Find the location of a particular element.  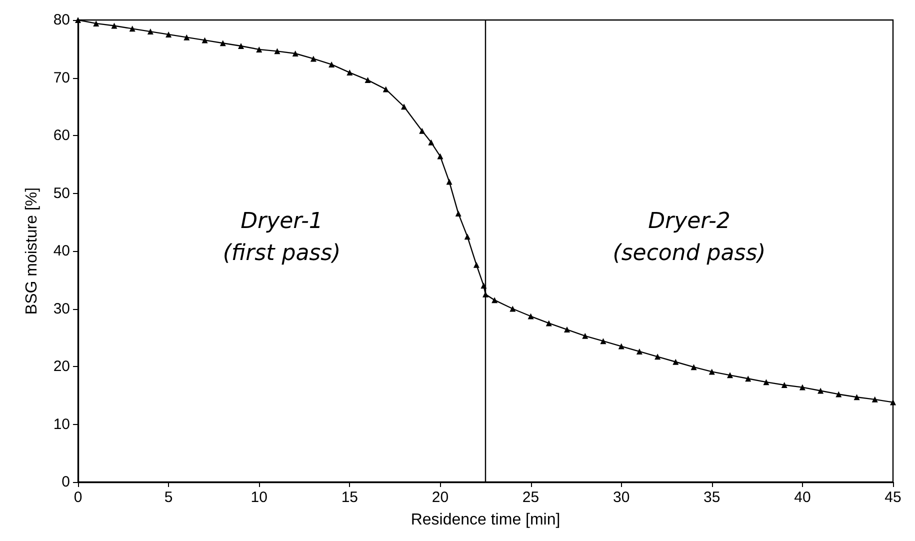

annotation: Dryer-1 (first pass) is located at coordinates (281, 237).